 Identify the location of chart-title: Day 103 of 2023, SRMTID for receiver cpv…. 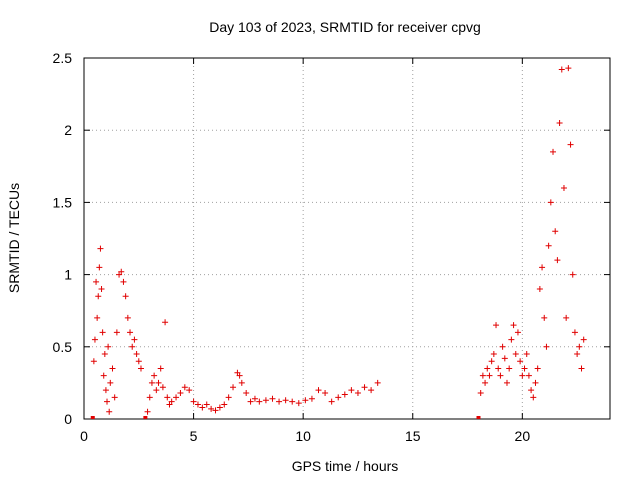
(345, 27).